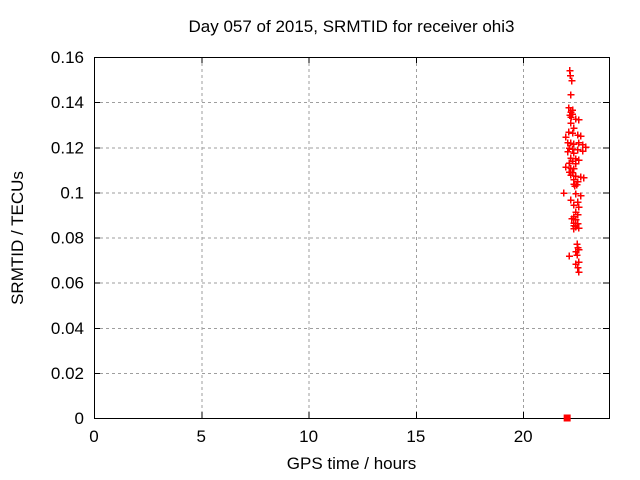  I want to click on x-tick-label: 5, so click(201, 436).